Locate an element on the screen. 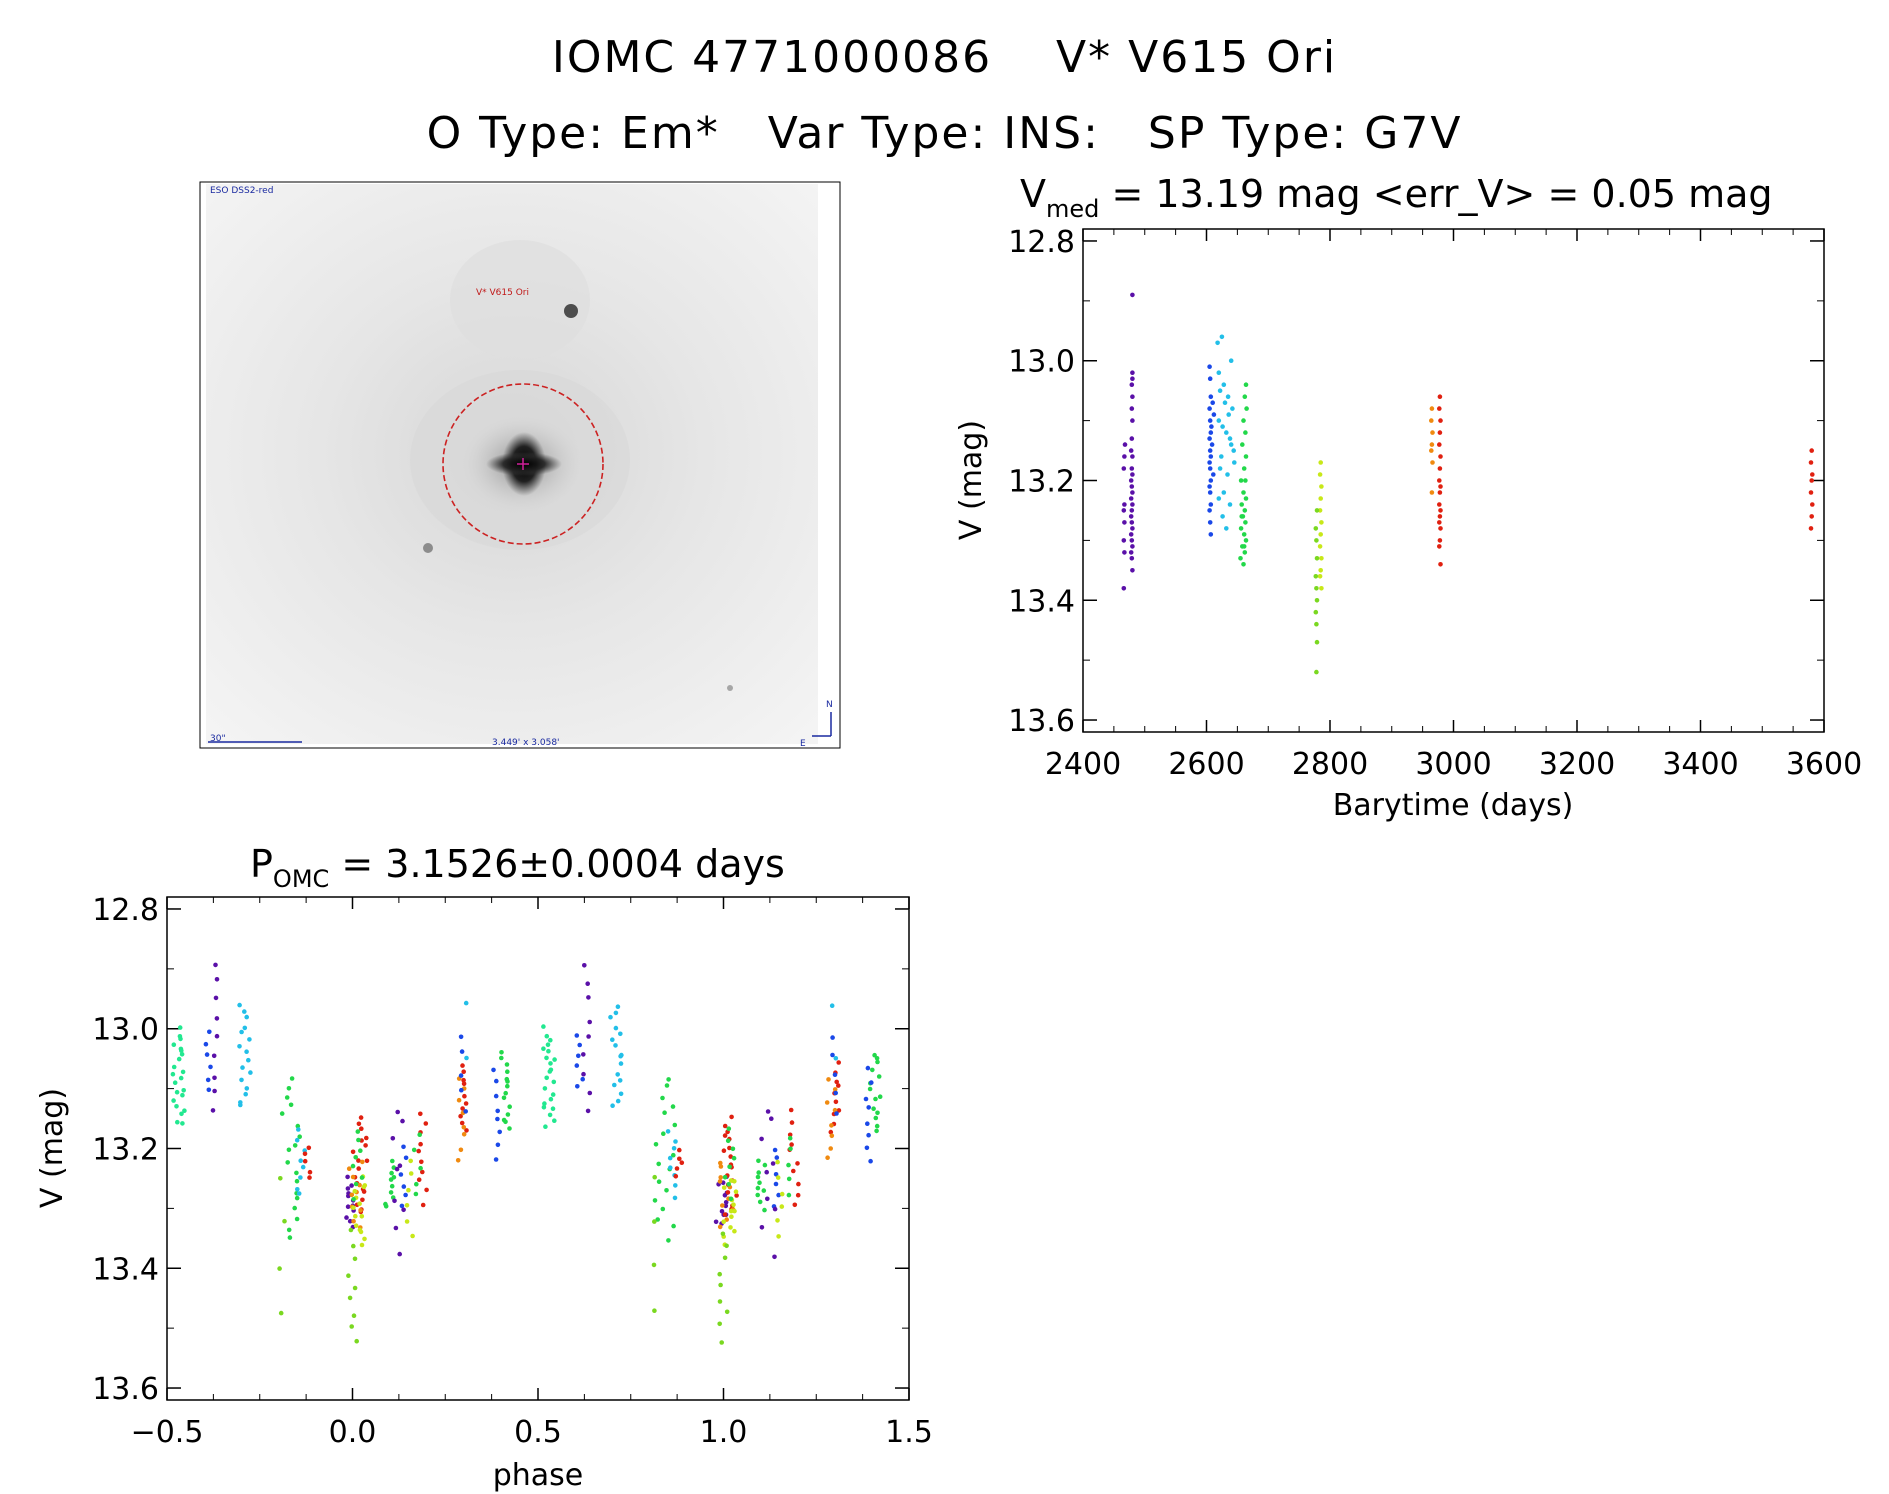 Image resolution: width=1889 pixels, height=1494 pixels. scale-label: 30" is located at coordinates (218, 739).